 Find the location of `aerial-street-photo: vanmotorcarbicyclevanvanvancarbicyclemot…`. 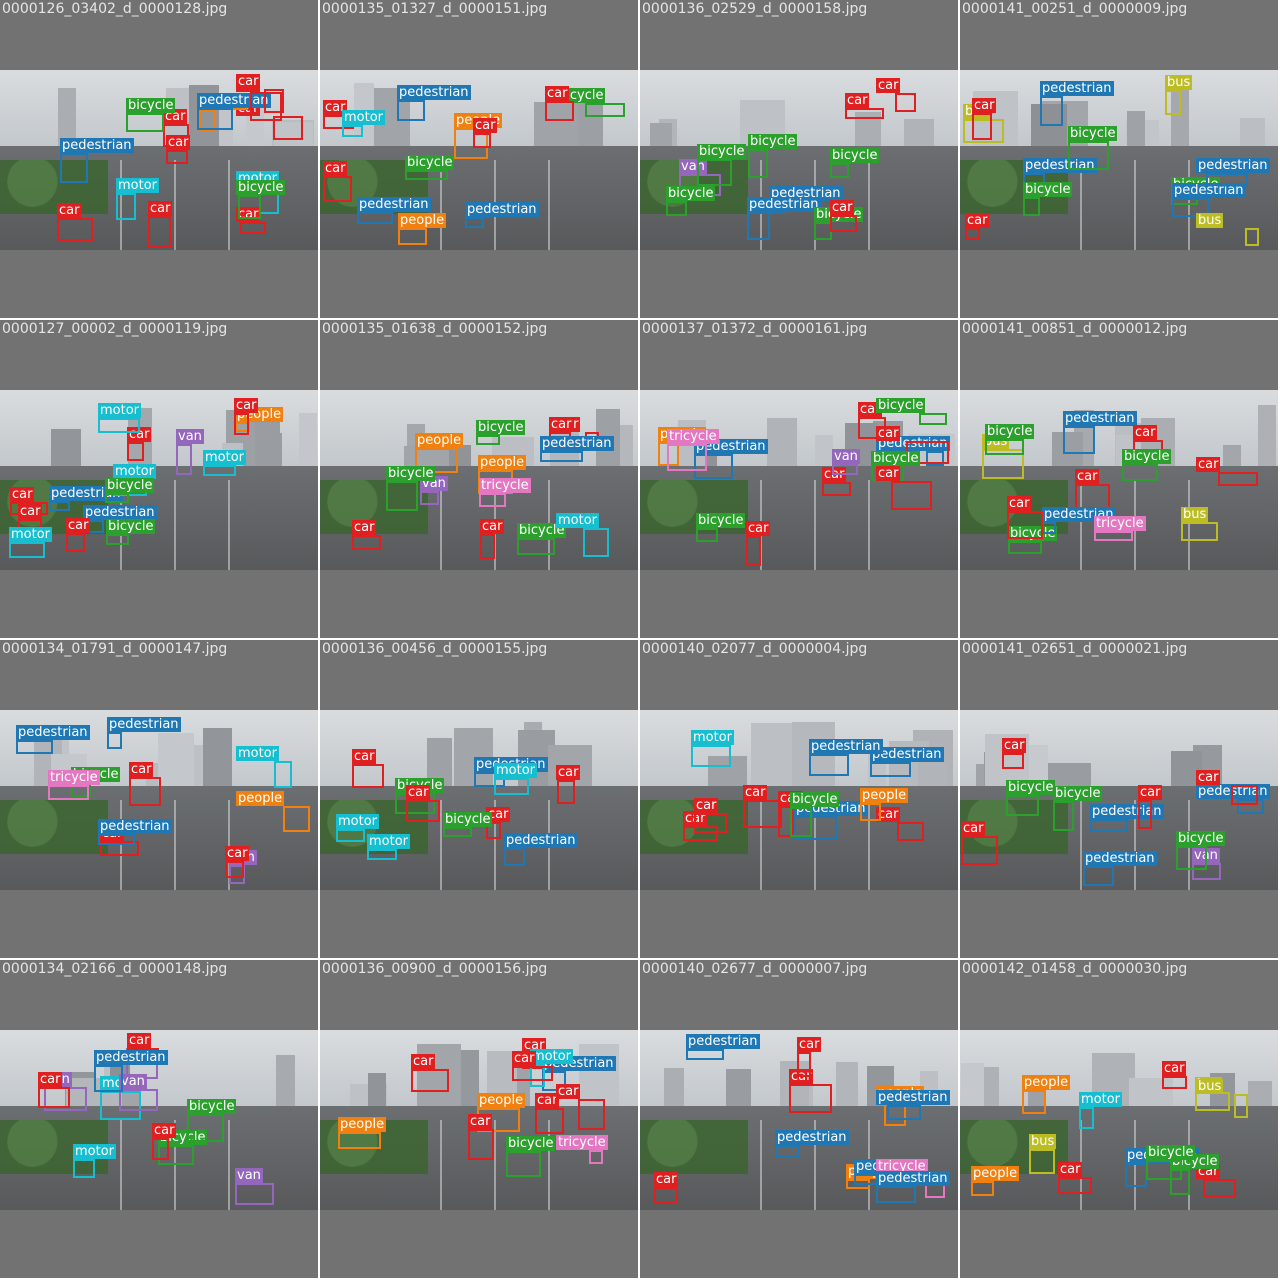

aerial-street-photo: vanmotorcarbicyclevanvanvancarbicyclemot… is located at coordinates (159, 1120).